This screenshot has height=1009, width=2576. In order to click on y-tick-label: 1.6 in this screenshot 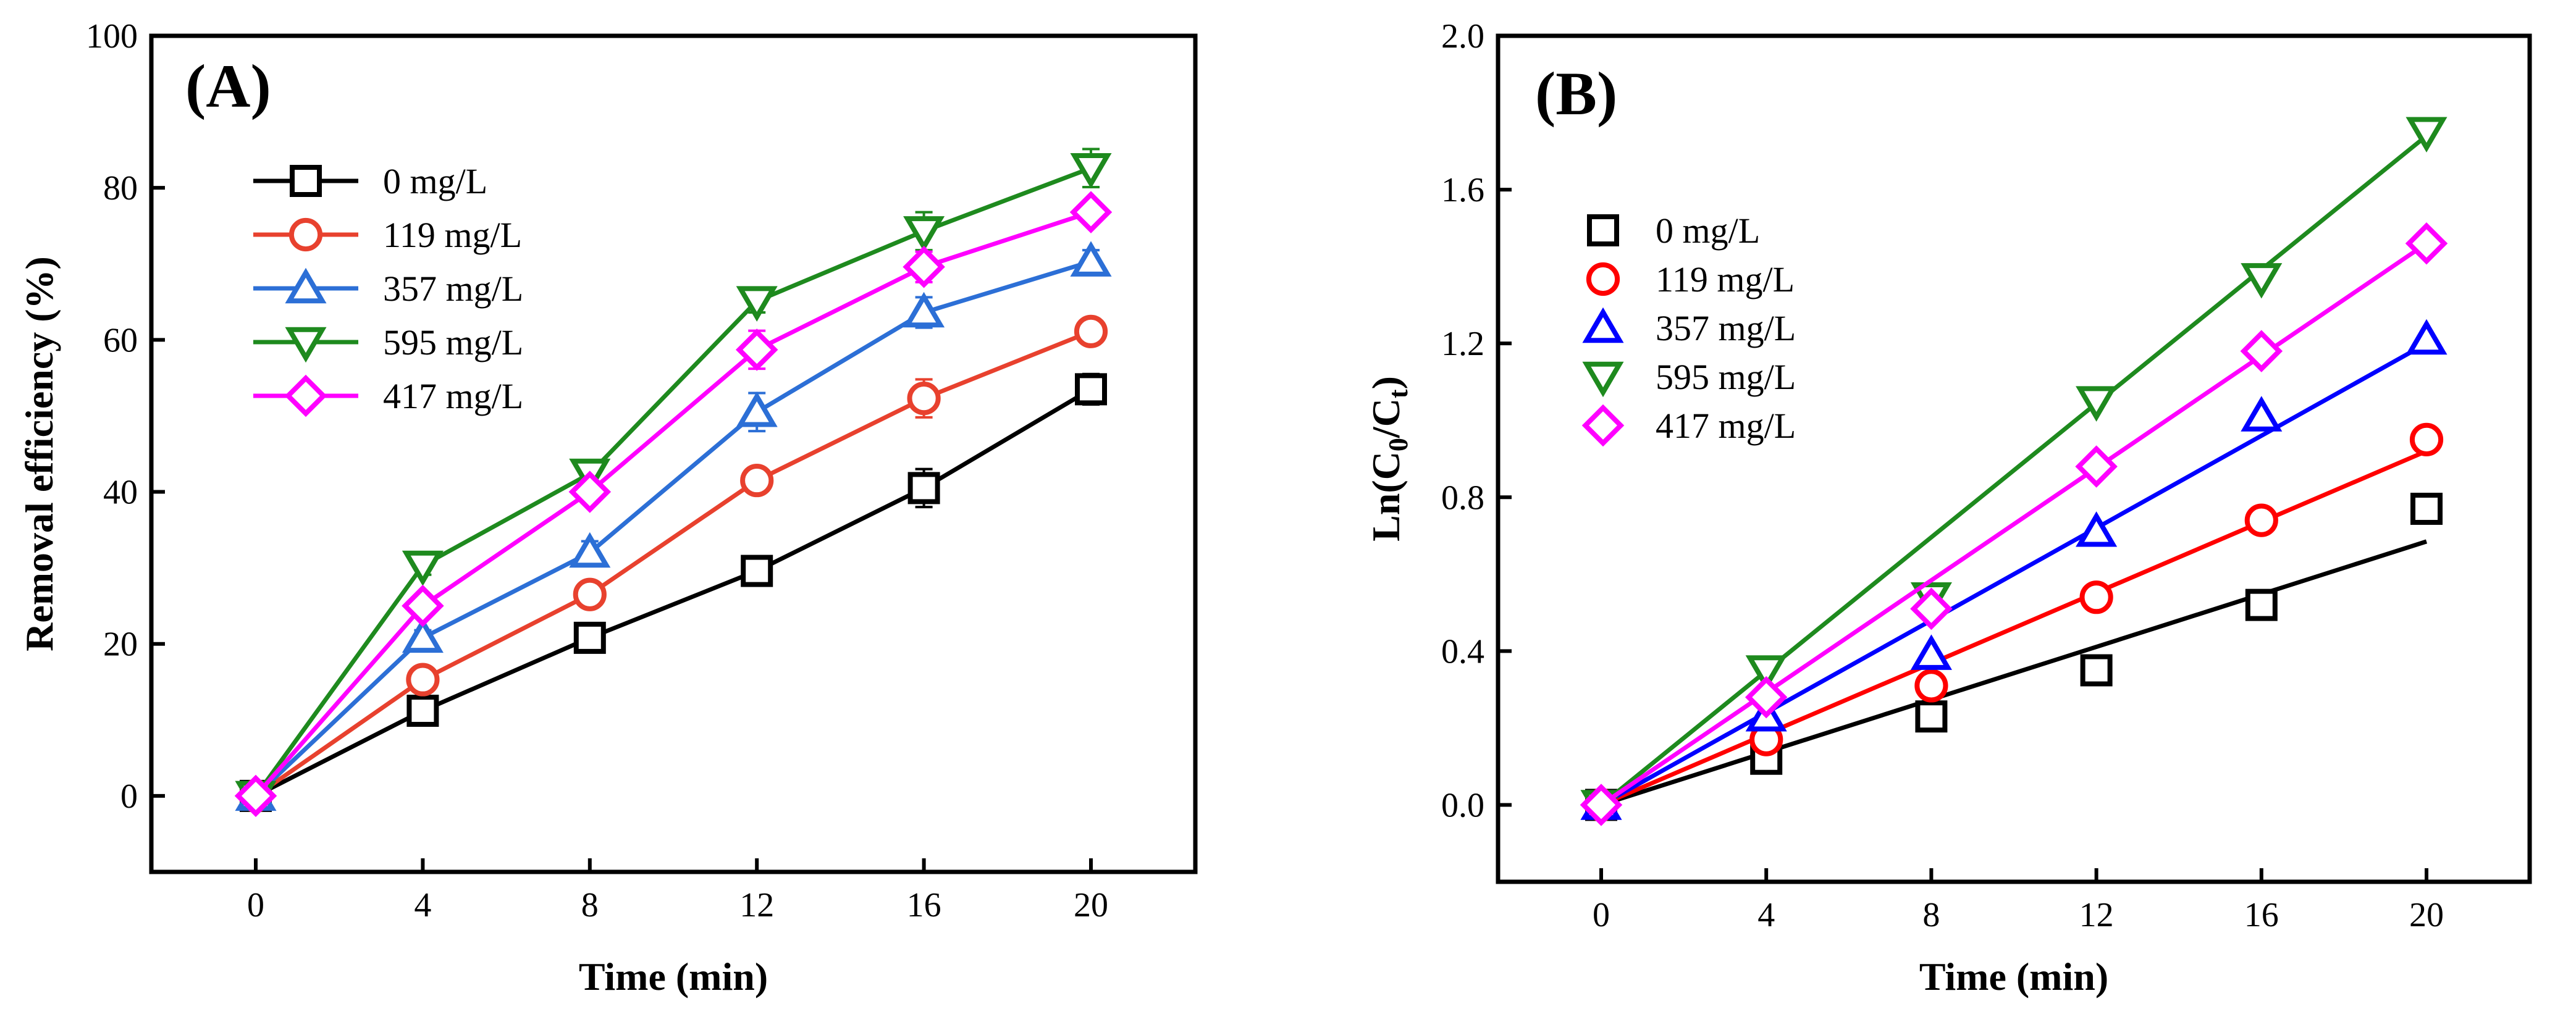, I will do `click(1462, 190)`.